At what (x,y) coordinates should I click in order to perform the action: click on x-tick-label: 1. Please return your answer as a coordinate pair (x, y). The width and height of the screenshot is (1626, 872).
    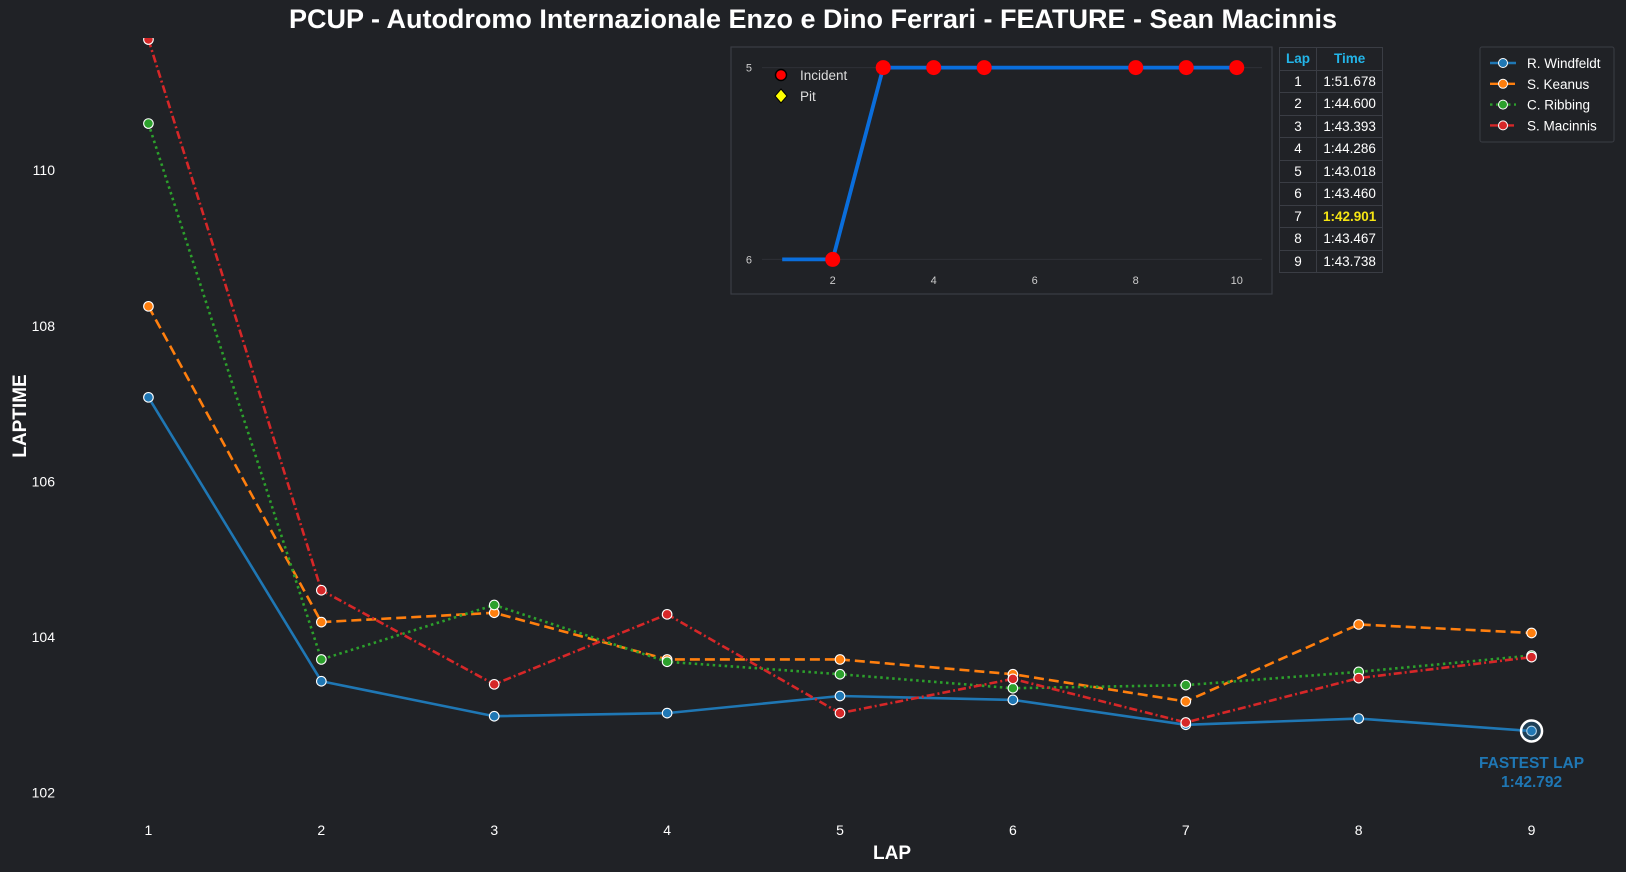
    Looking at the image, I should click on (149, 830).